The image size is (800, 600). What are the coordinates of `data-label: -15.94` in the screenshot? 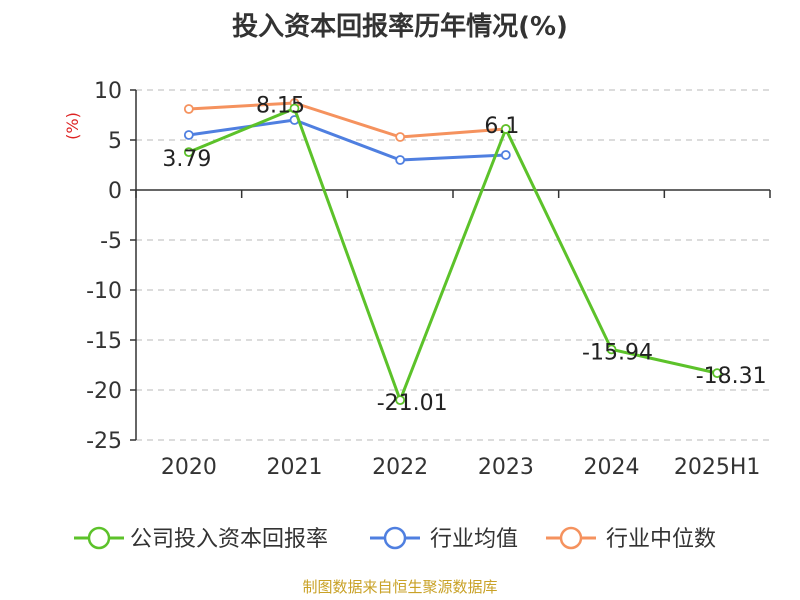 It's located at (617, 352).